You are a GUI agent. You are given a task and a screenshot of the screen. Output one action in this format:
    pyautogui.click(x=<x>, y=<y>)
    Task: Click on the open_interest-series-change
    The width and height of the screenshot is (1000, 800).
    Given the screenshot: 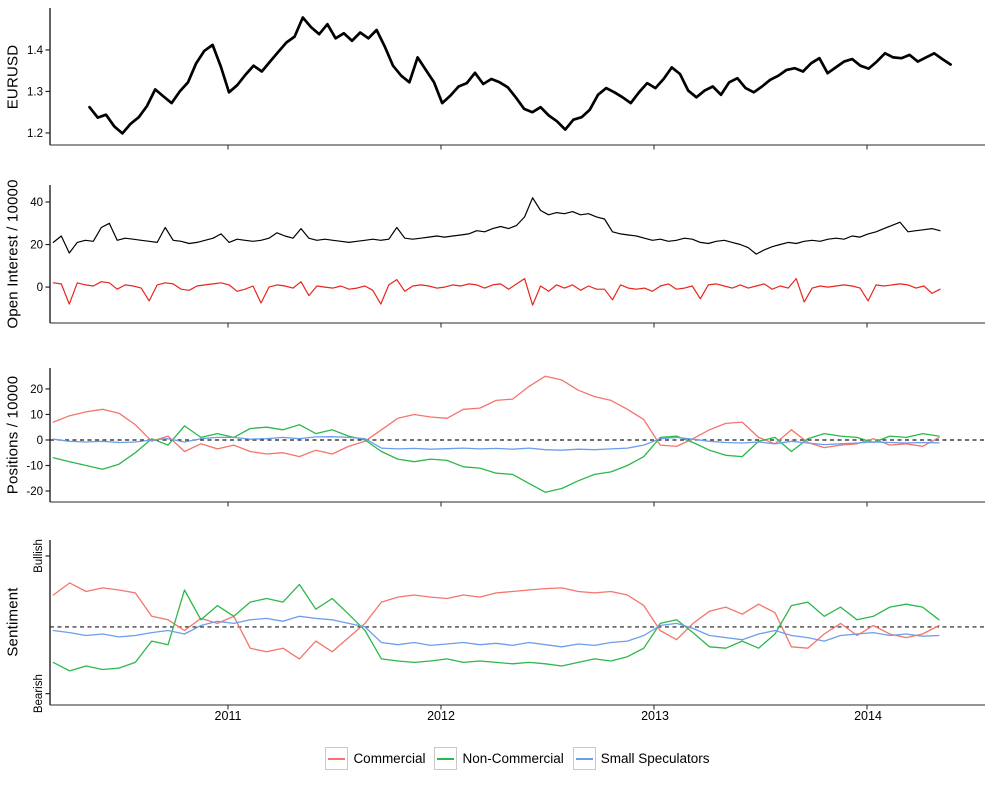 What is the action you would take?
    pyautogui.click(x=496, y=292)
    